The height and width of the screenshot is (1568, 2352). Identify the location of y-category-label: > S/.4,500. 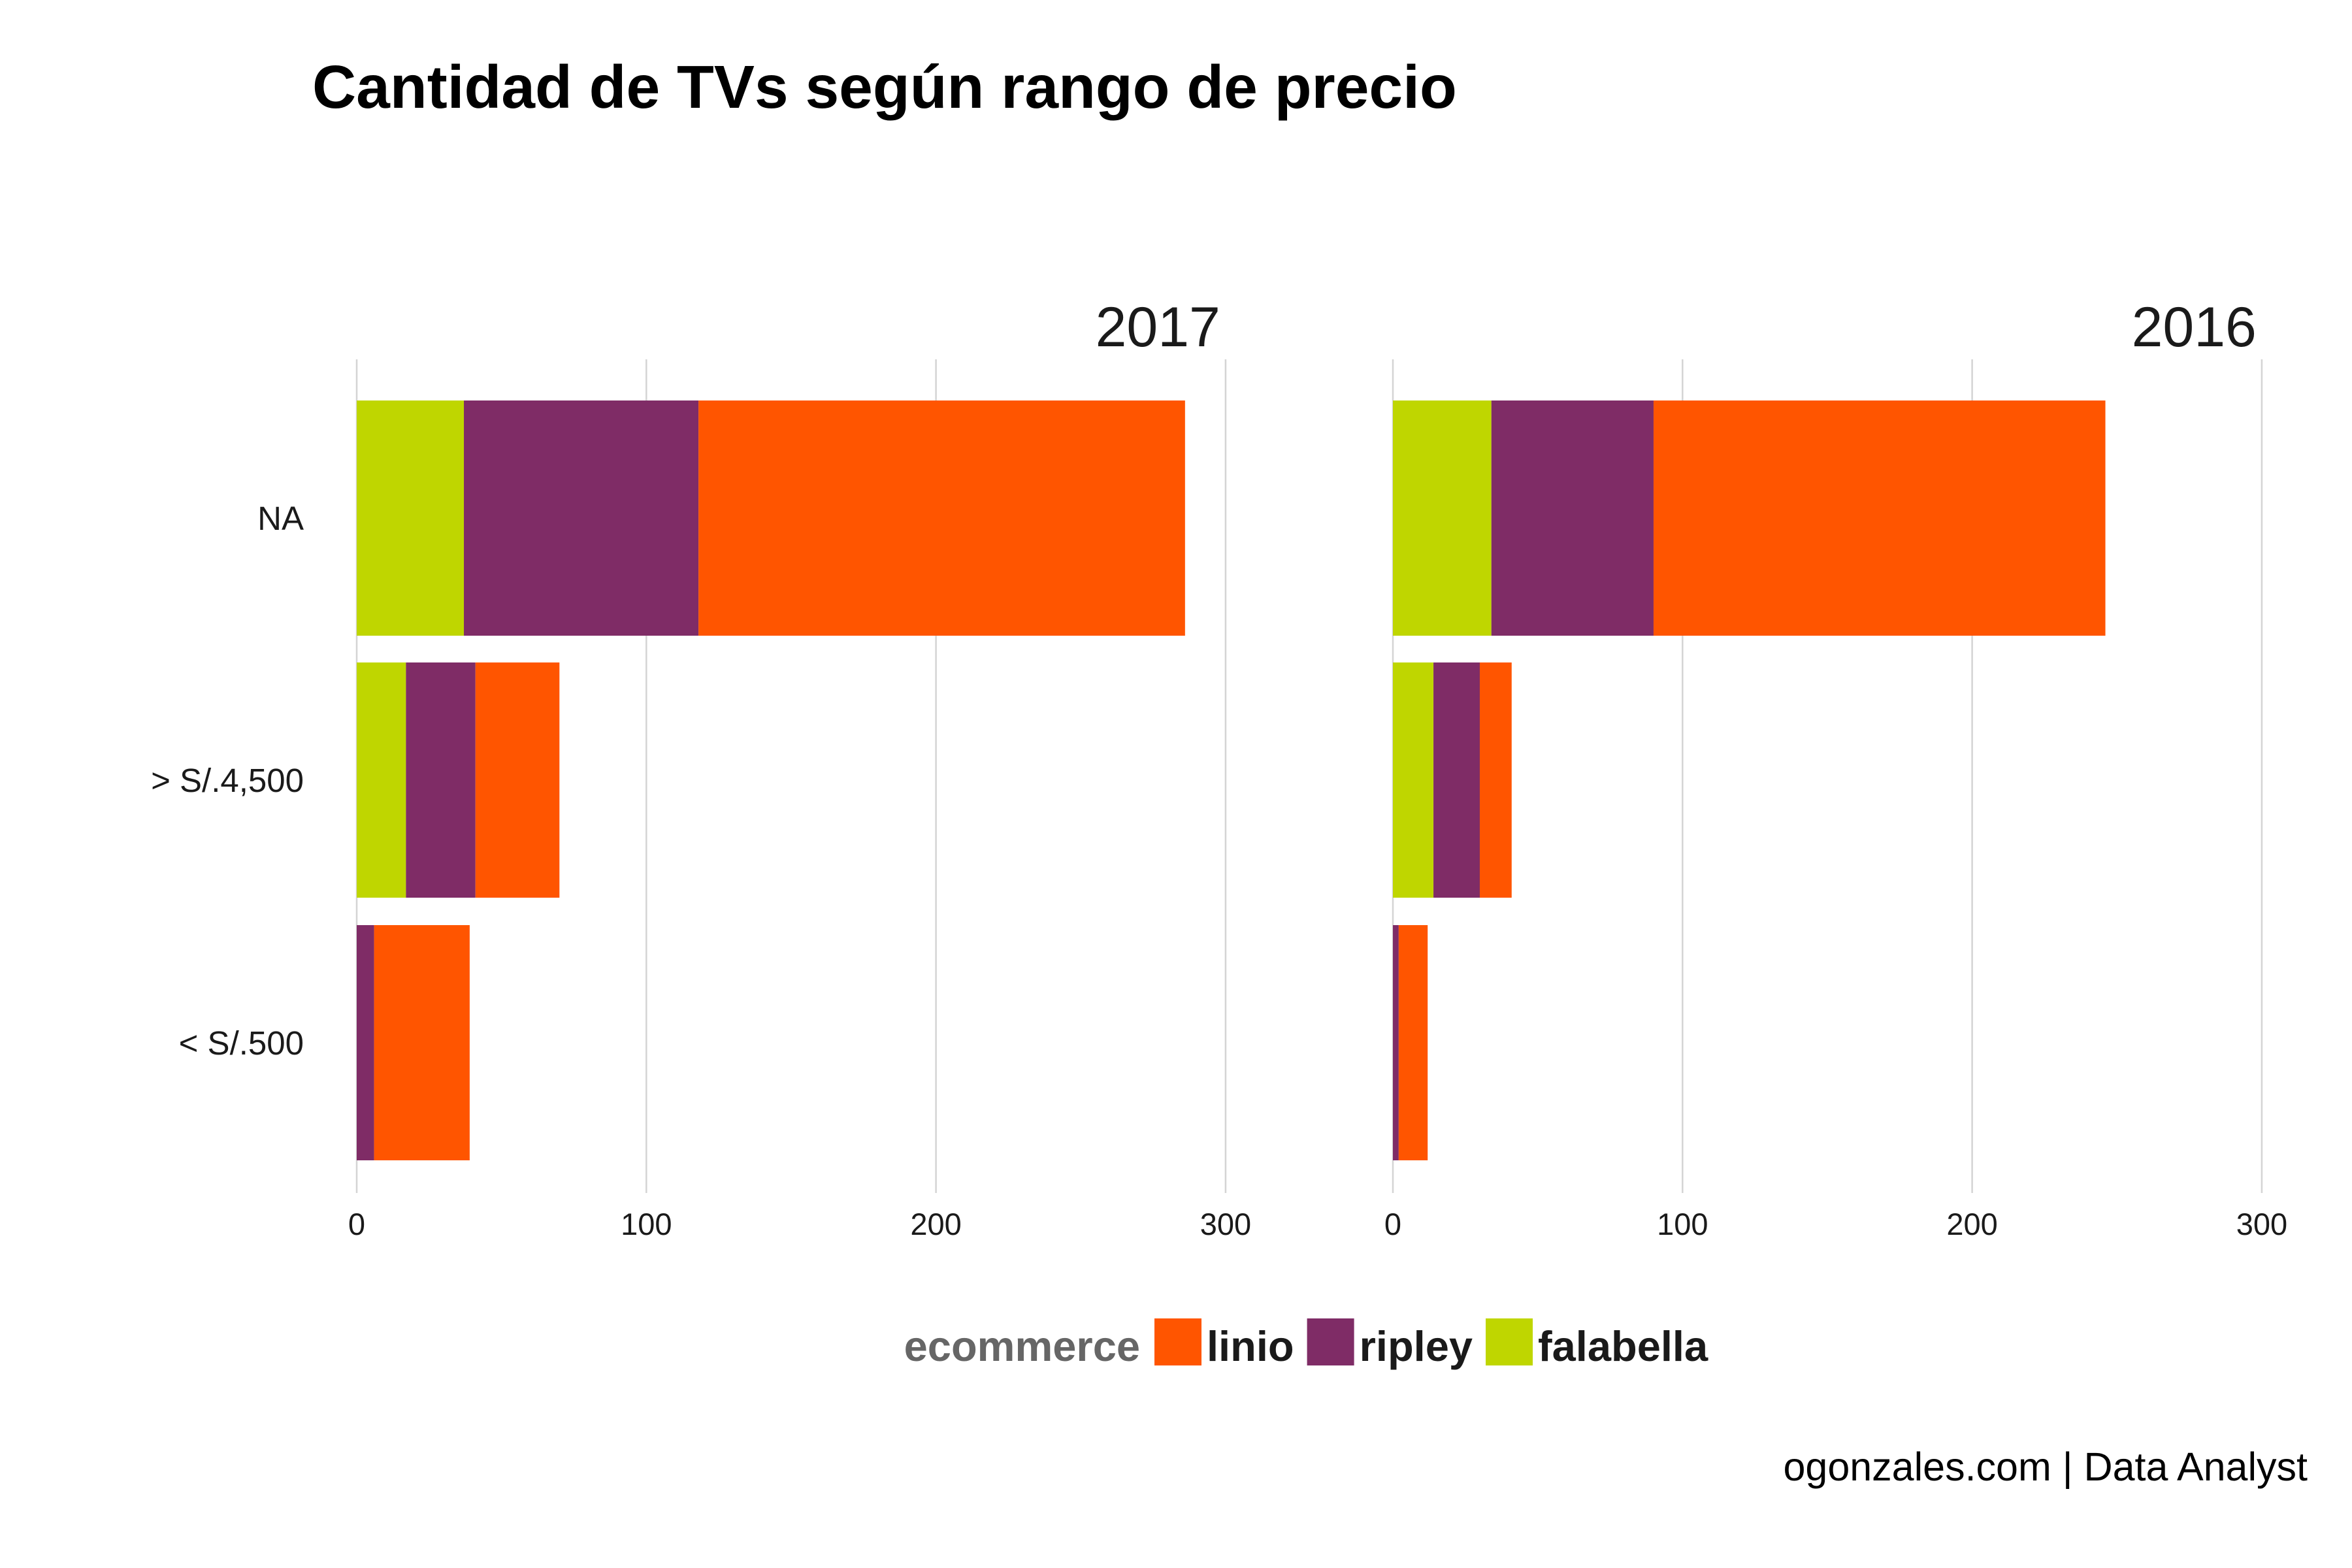
(227, 780).